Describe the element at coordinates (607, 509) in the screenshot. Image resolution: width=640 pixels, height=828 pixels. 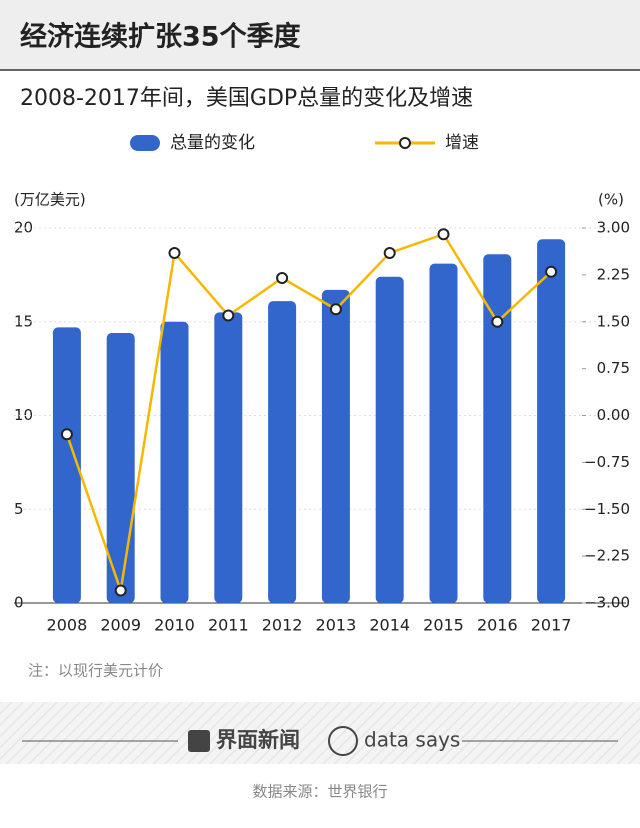
I see `y2-tick-label: −1.50` at that location.